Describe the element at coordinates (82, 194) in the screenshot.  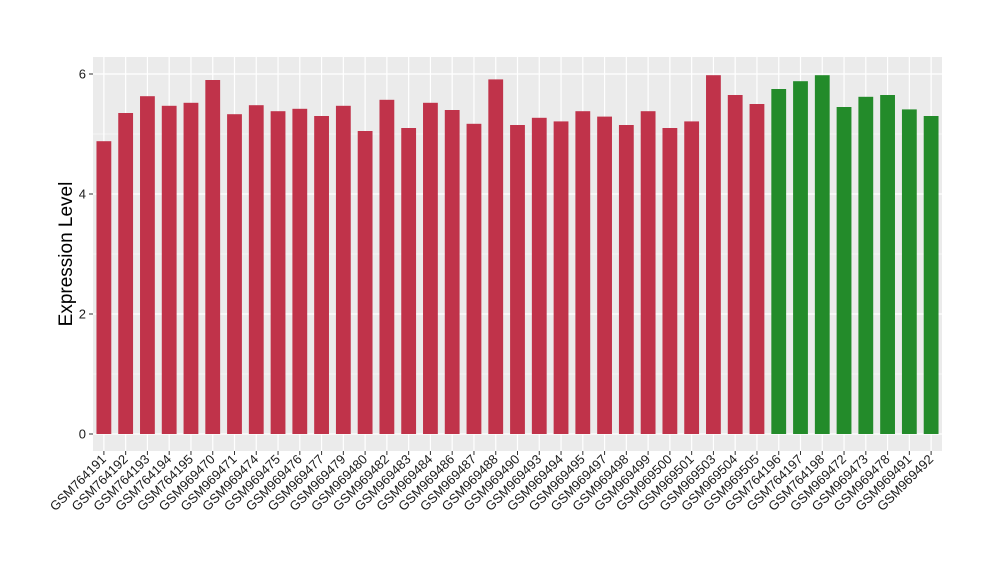
I see `y-tick-label: 4` at that location.